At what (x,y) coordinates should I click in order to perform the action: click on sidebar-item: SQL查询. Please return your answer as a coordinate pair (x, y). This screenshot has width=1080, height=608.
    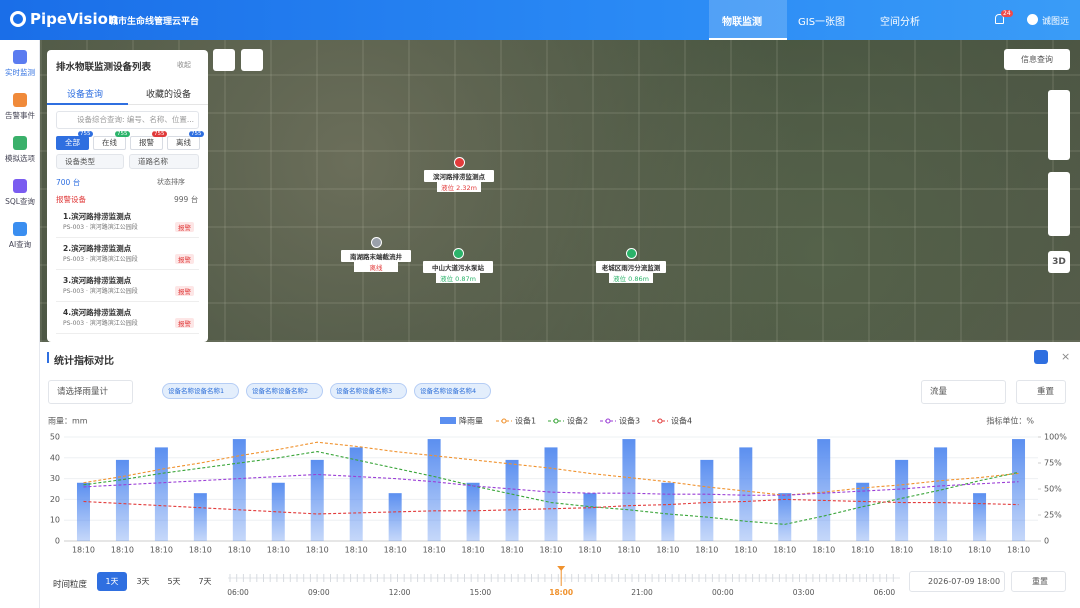
    Looking at the image, I should click on (20, 193).